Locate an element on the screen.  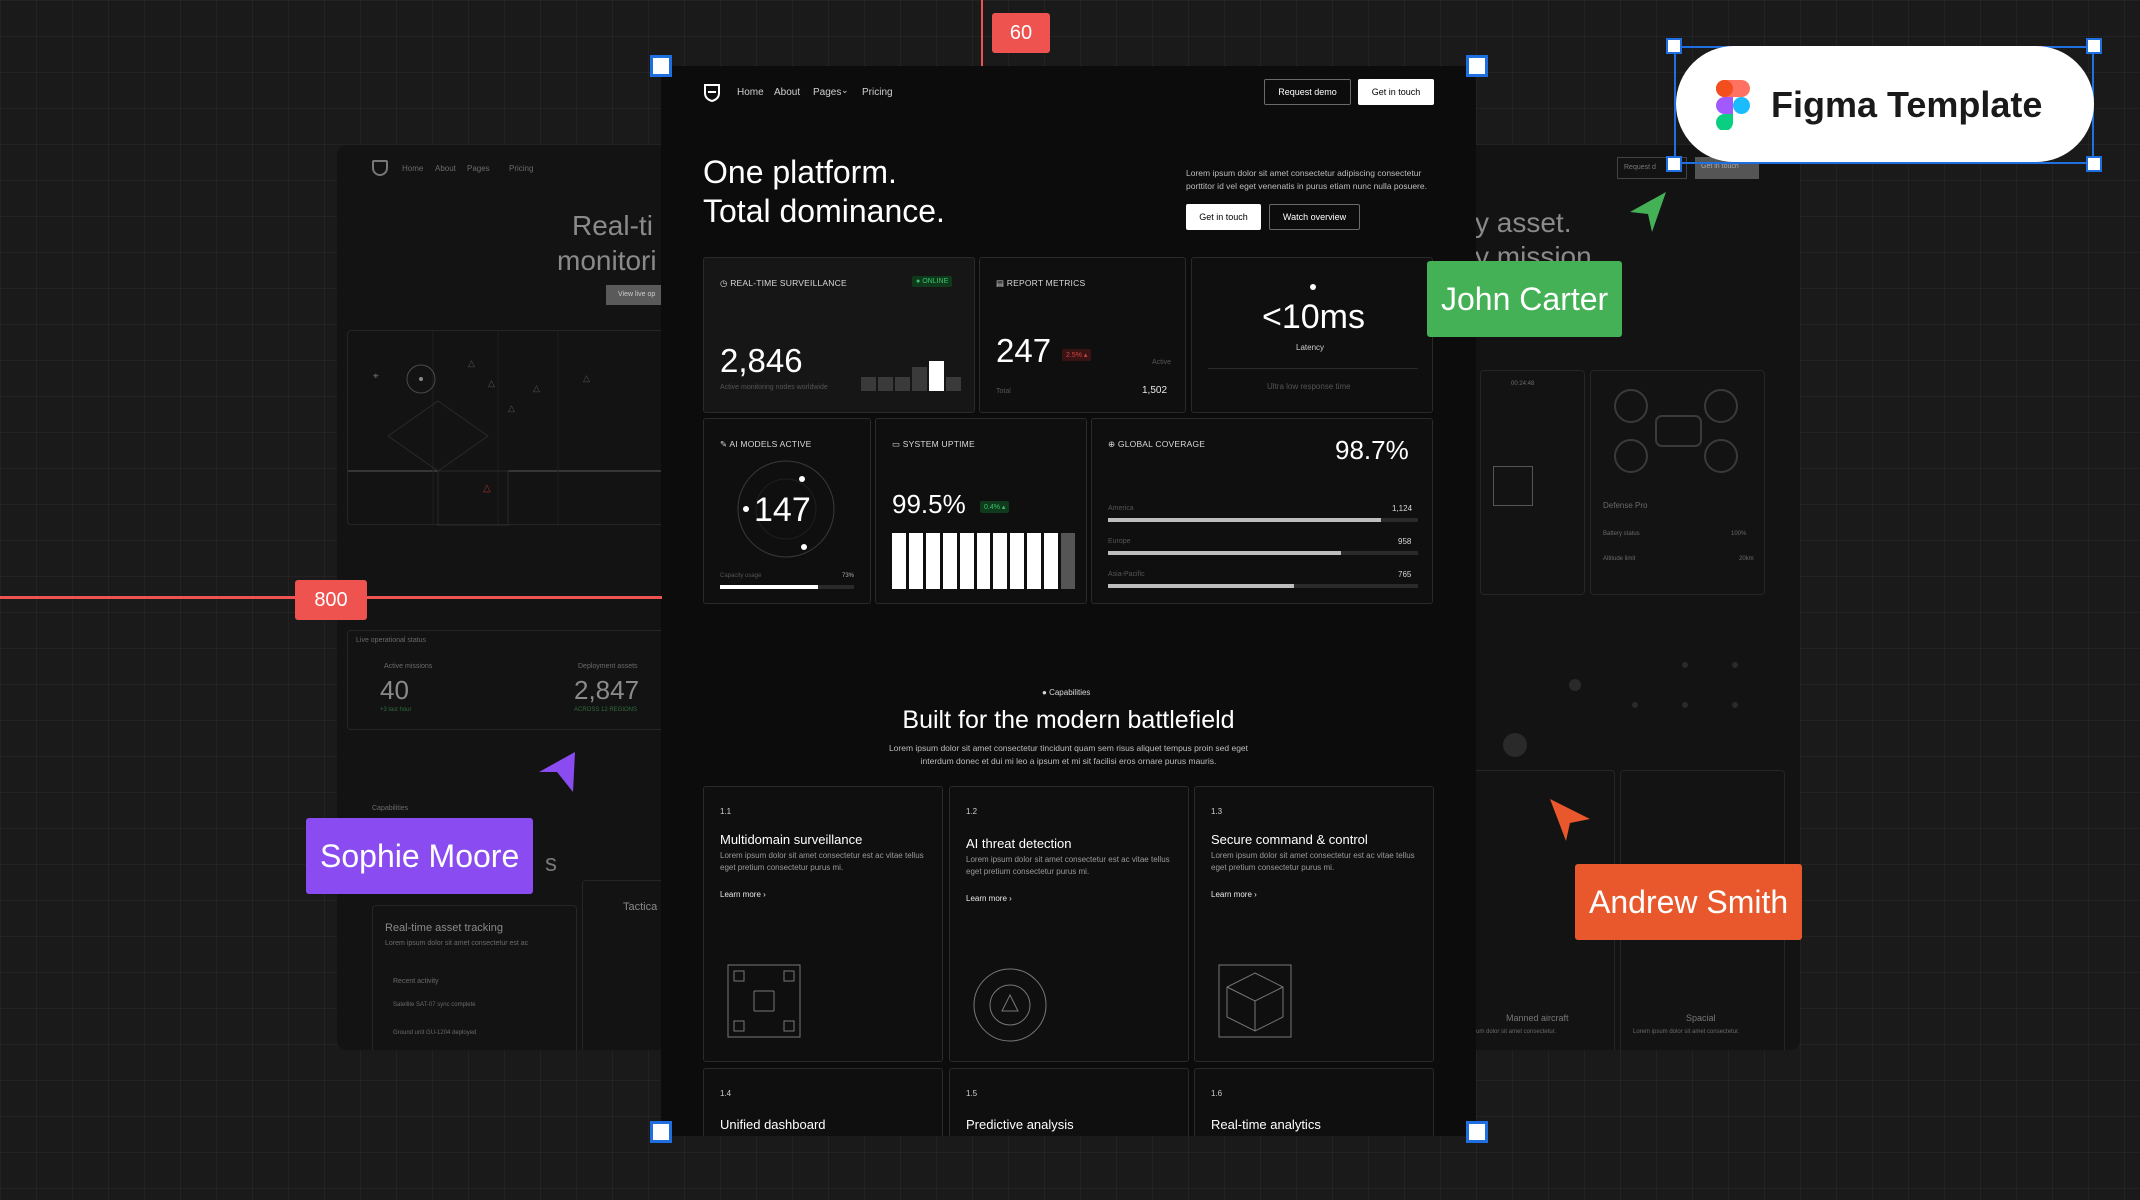
region-apac-value: 765 is located at coordinates (1405, 574).